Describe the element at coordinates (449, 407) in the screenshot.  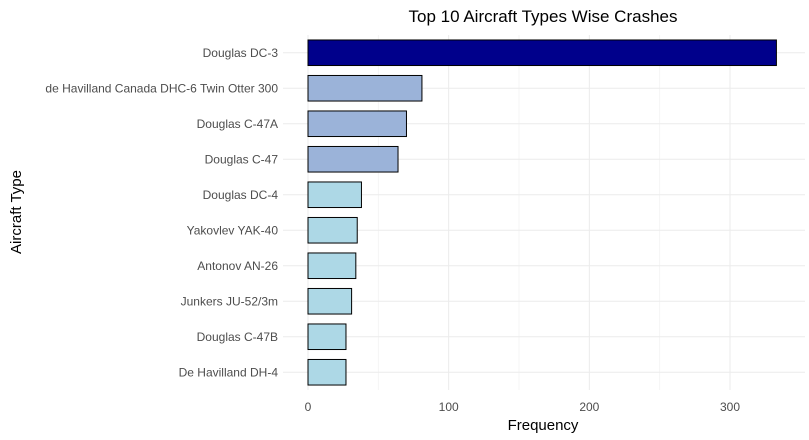
I see `x-tick-label: 100` at that location.